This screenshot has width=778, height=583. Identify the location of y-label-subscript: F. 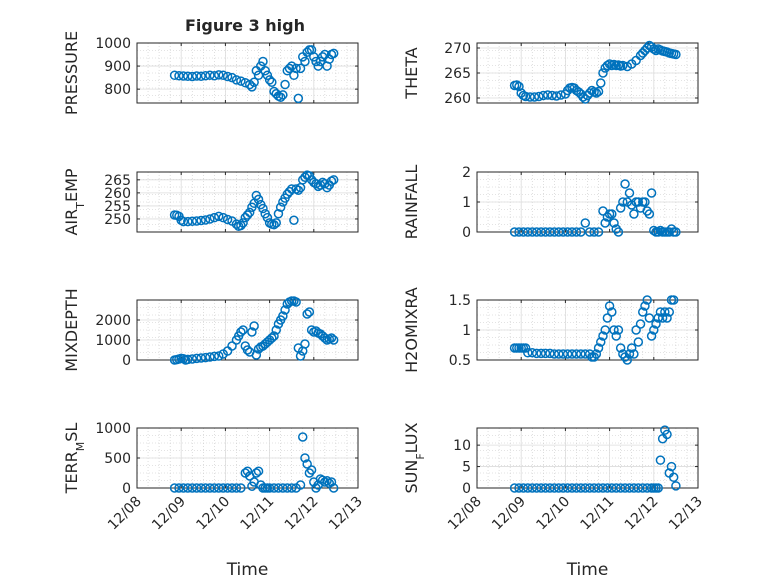
(420, 456).